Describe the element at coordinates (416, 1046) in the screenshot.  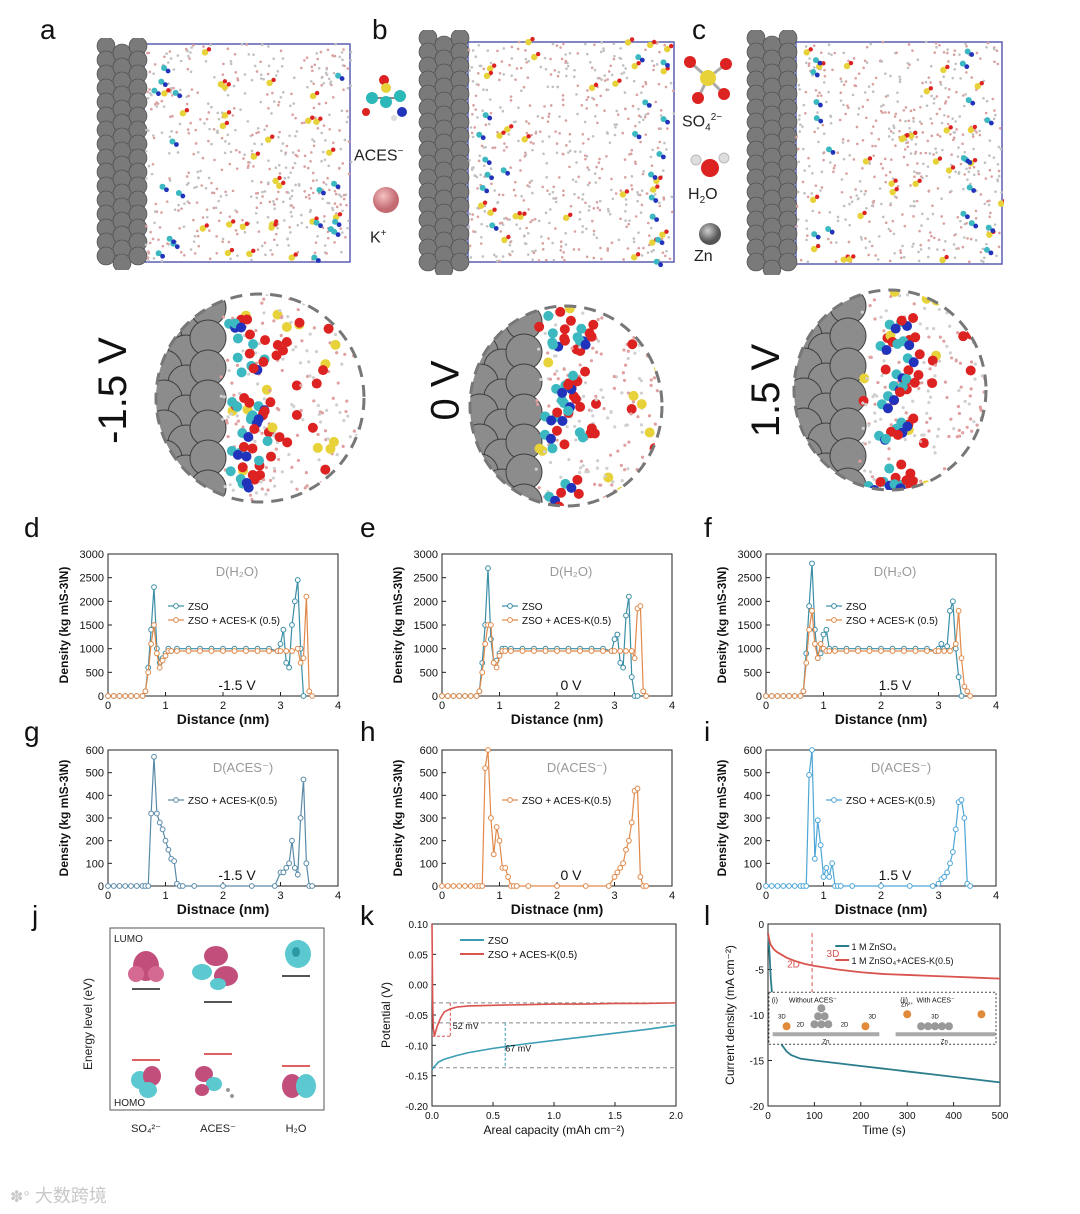
I see `y-tick-label: -0.10` at that location.